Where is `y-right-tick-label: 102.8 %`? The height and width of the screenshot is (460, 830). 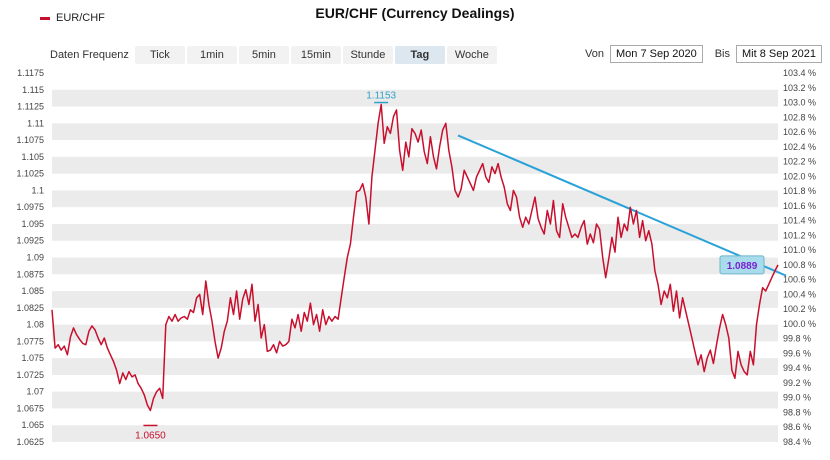 y-right-tick-label: 102.8 % is located at coordinates (799, 117).